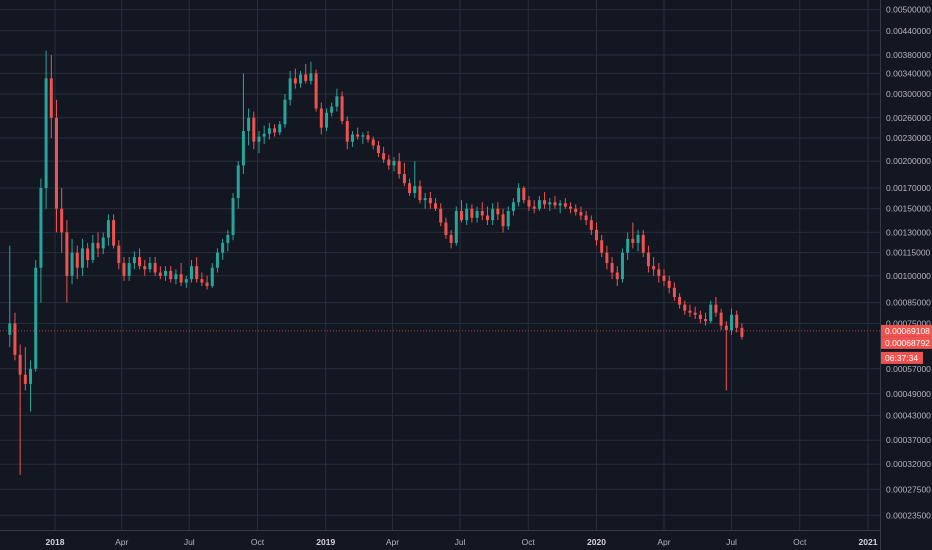 The height and width of the screenshot is (550, 932). I want to click on price-tick-label: 0.00130000, so click(908, 232).